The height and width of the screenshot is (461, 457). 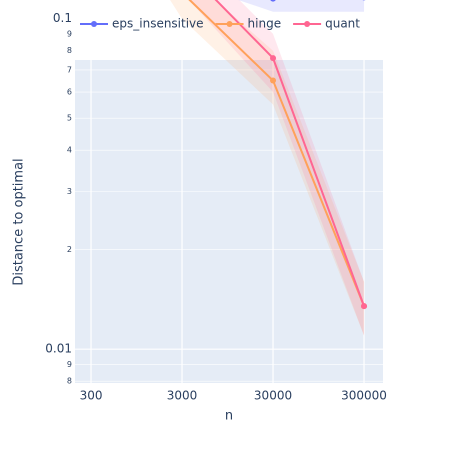 What do you see at coordinates (265, 24) in the screenshot?
I see `legend-label: hinge` at bounding box center [265, 24].